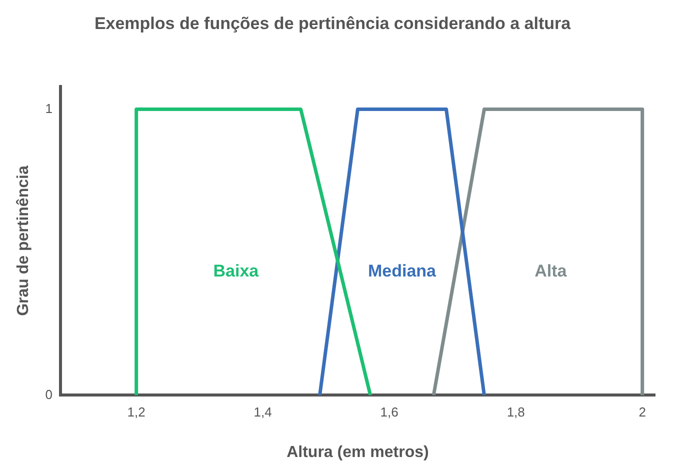  Describe the element at coordinates (551, 270) in the screenshot. I see `text: Alta` at that location.